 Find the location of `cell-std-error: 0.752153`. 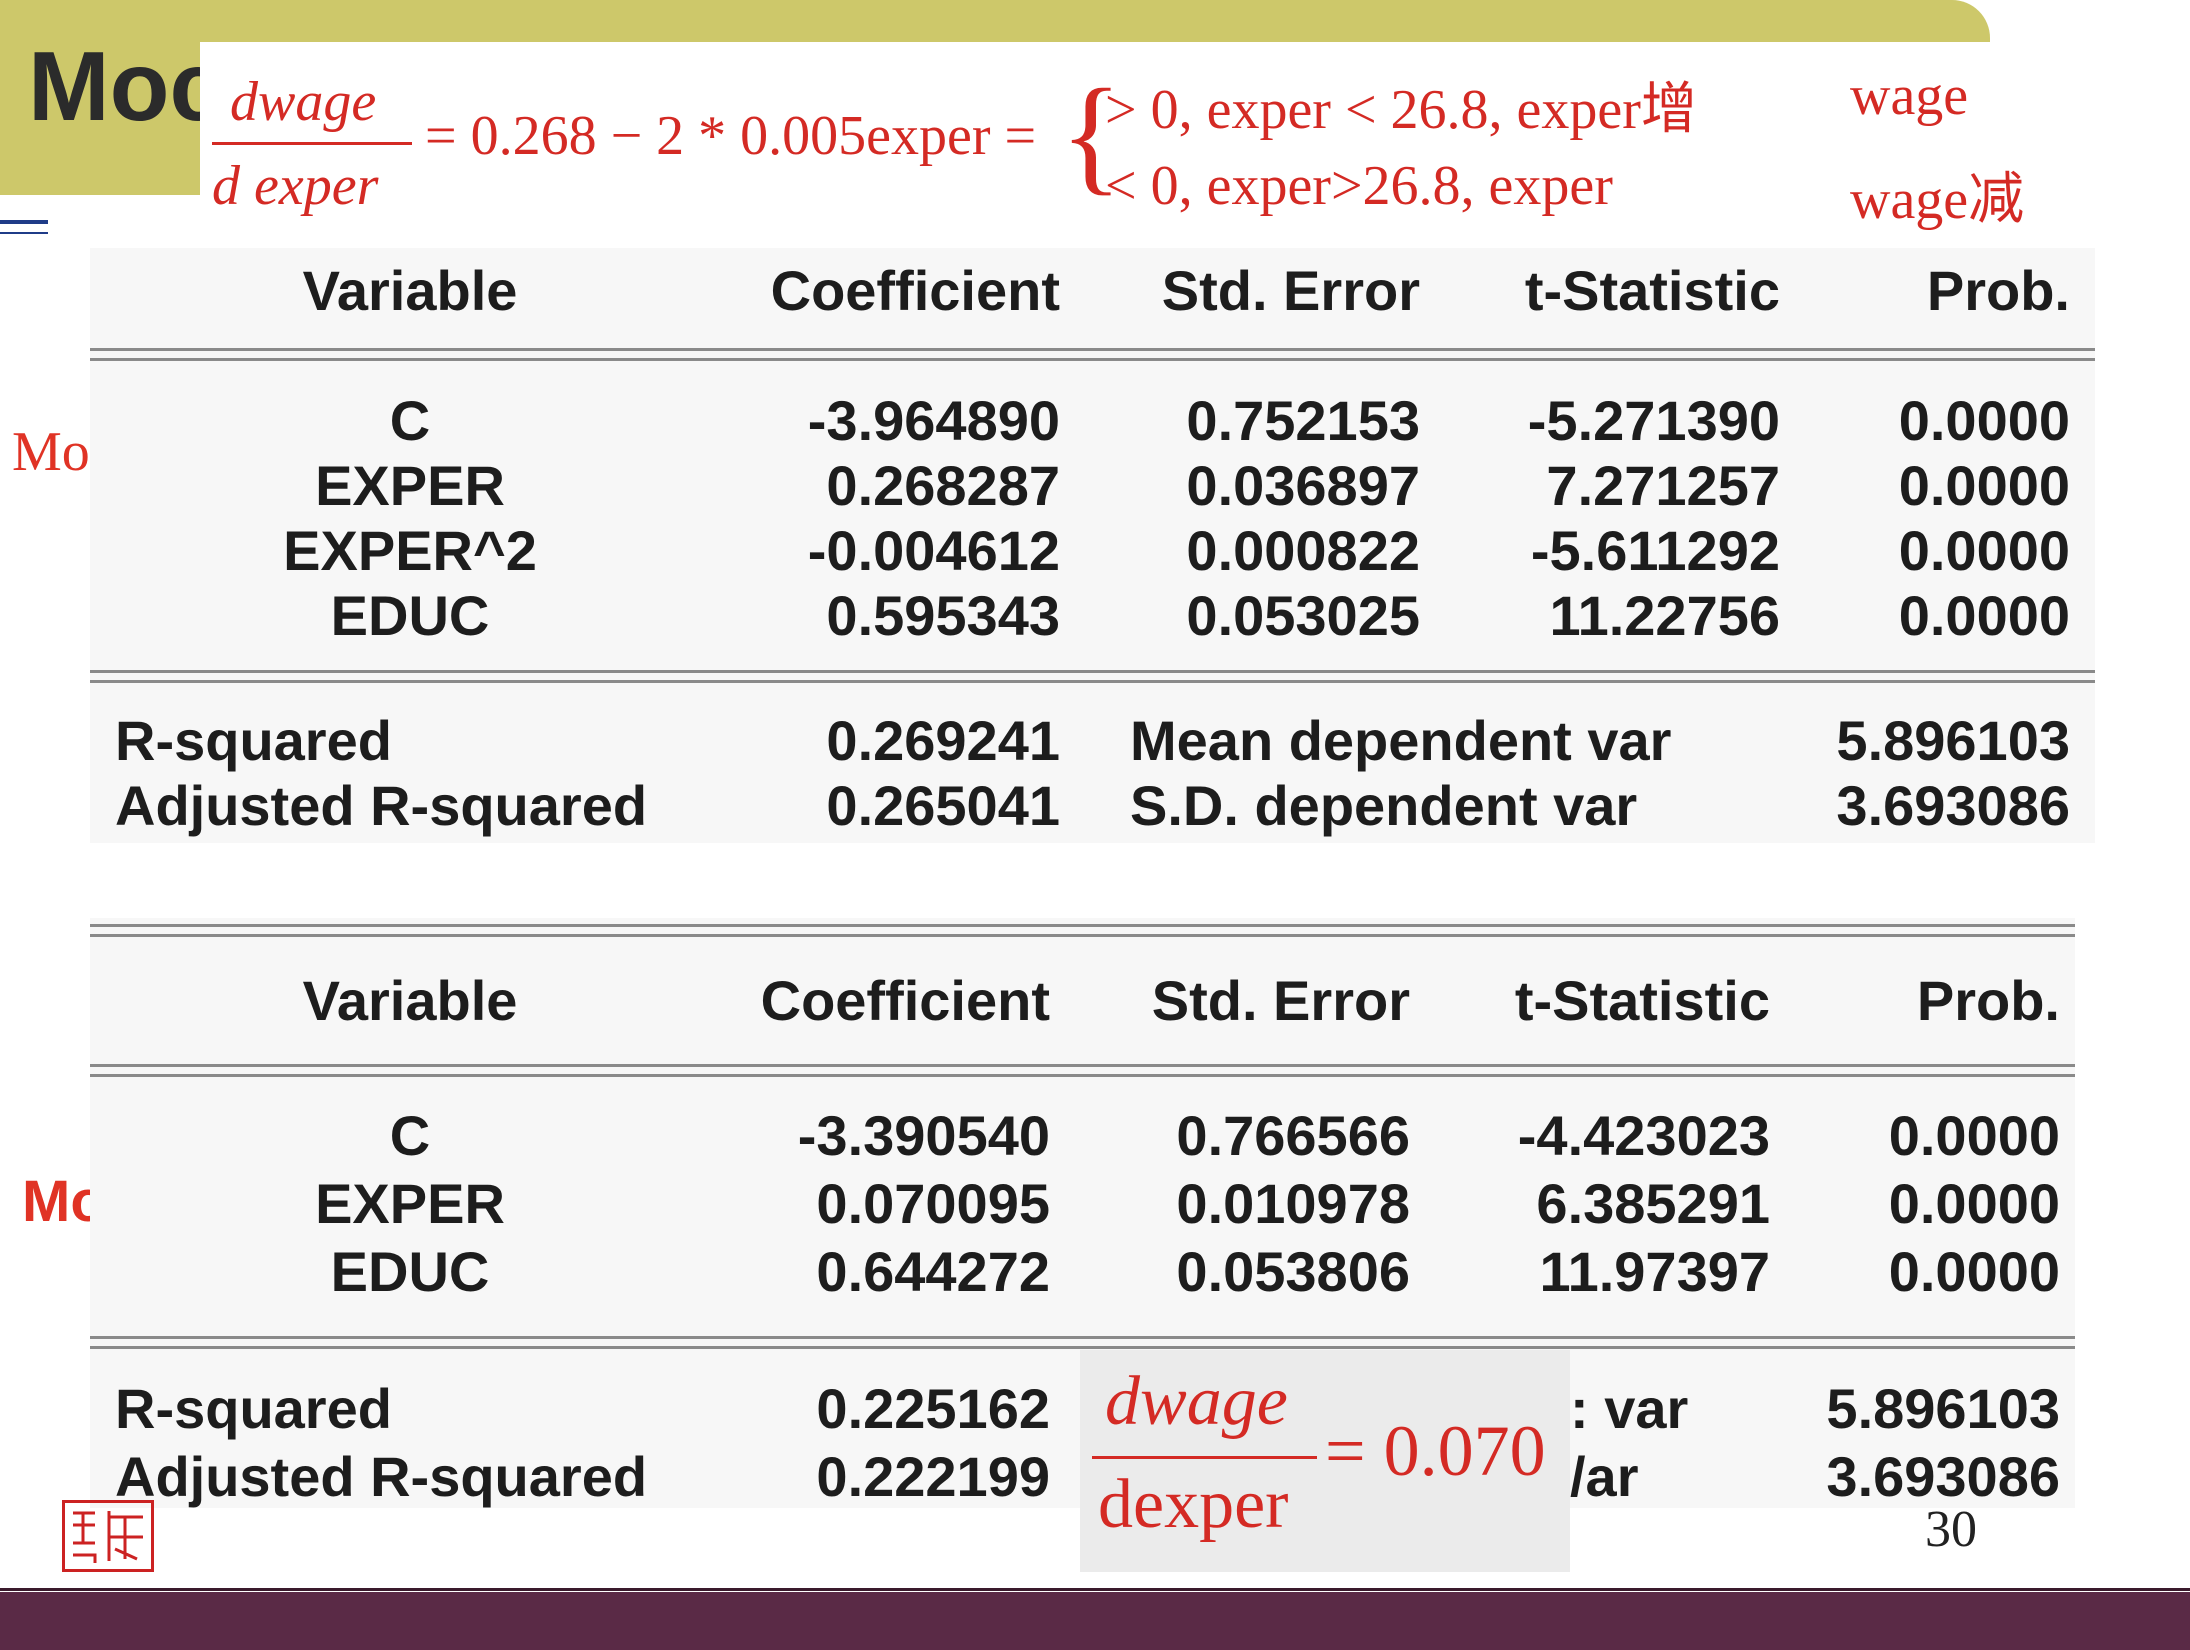

cell-std-error: 0.752153 is located at coordinates (1303, 420).